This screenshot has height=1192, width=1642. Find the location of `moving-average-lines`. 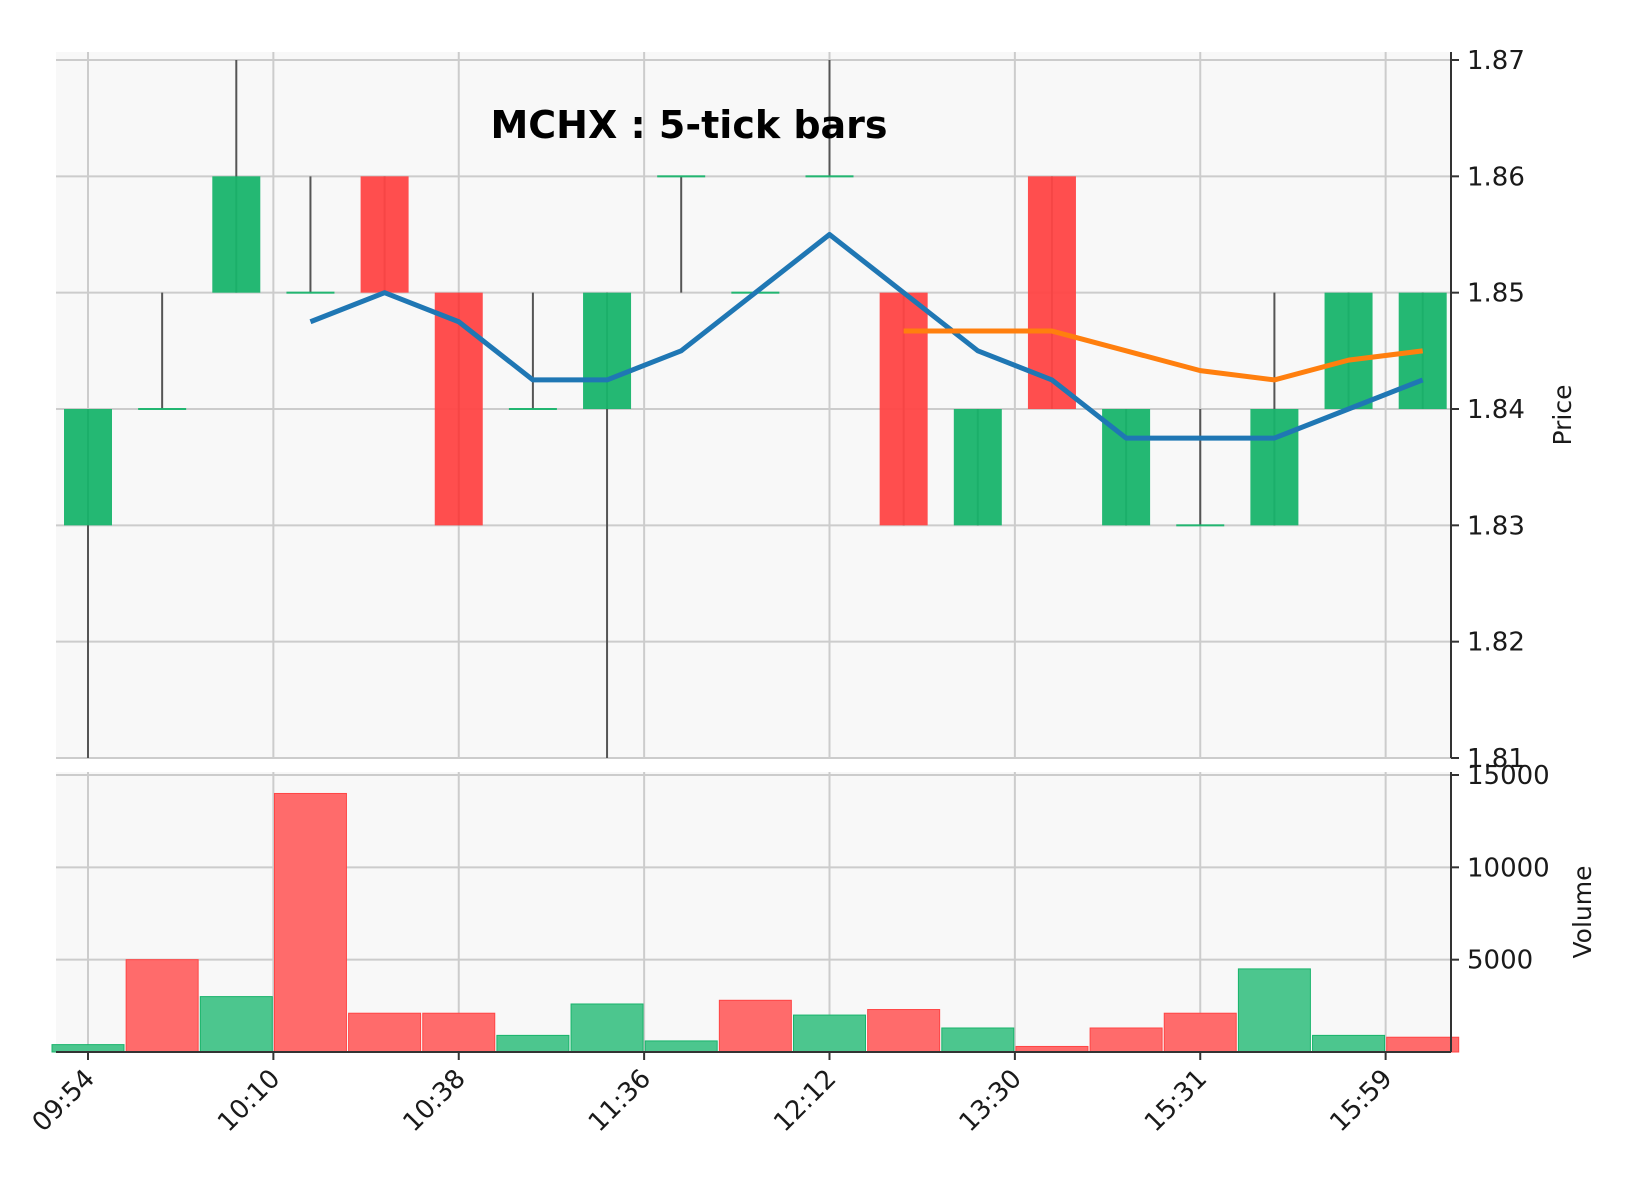

moving-average-lines is located at coordinates (866, 336).